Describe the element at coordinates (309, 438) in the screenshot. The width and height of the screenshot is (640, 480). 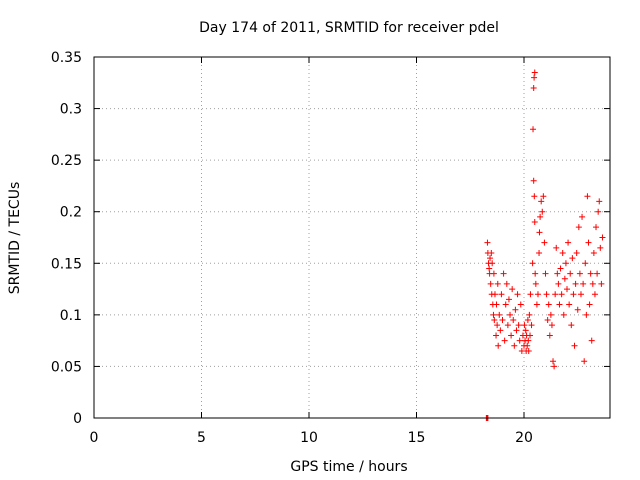
I see `x-tick-label: 10` at that location.